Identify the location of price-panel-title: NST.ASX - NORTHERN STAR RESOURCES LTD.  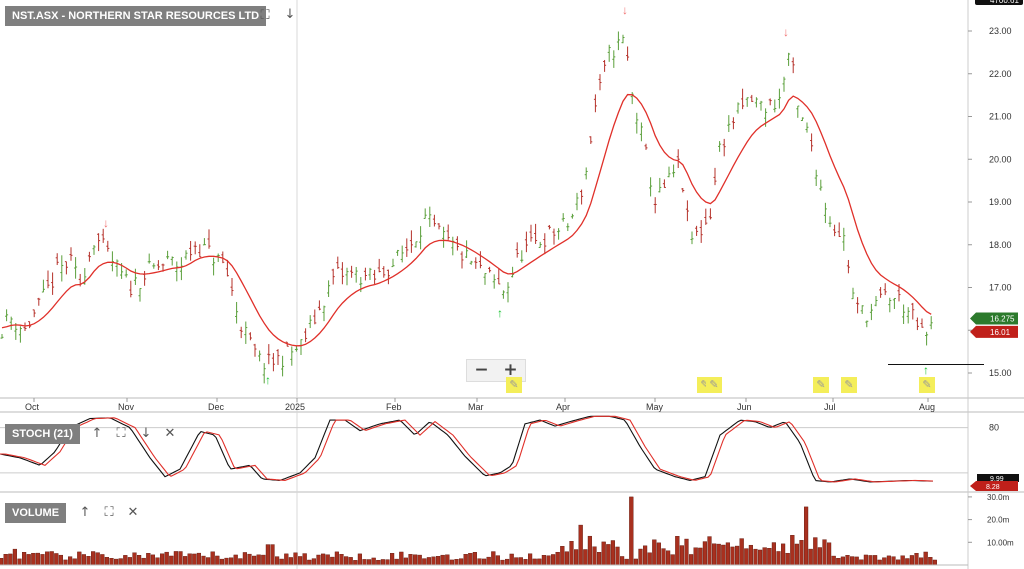
(136, 16).